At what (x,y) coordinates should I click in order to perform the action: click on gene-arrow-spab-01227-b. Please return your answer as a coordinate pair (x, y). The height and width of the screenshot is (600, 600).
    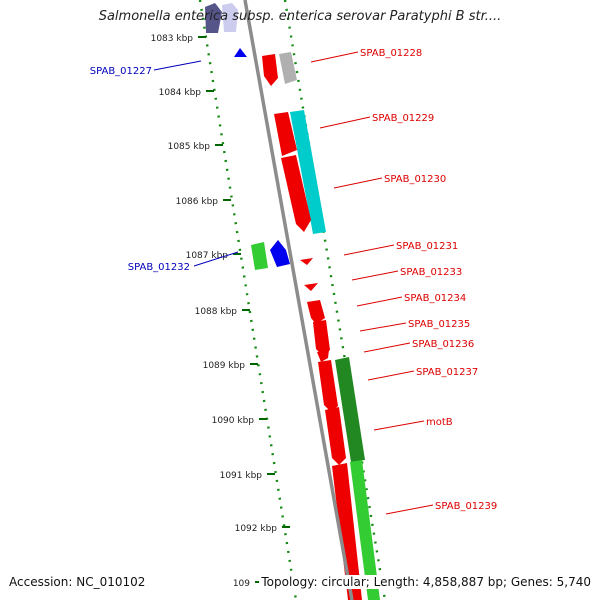
    Looking at the image, I should click on (230, 17).